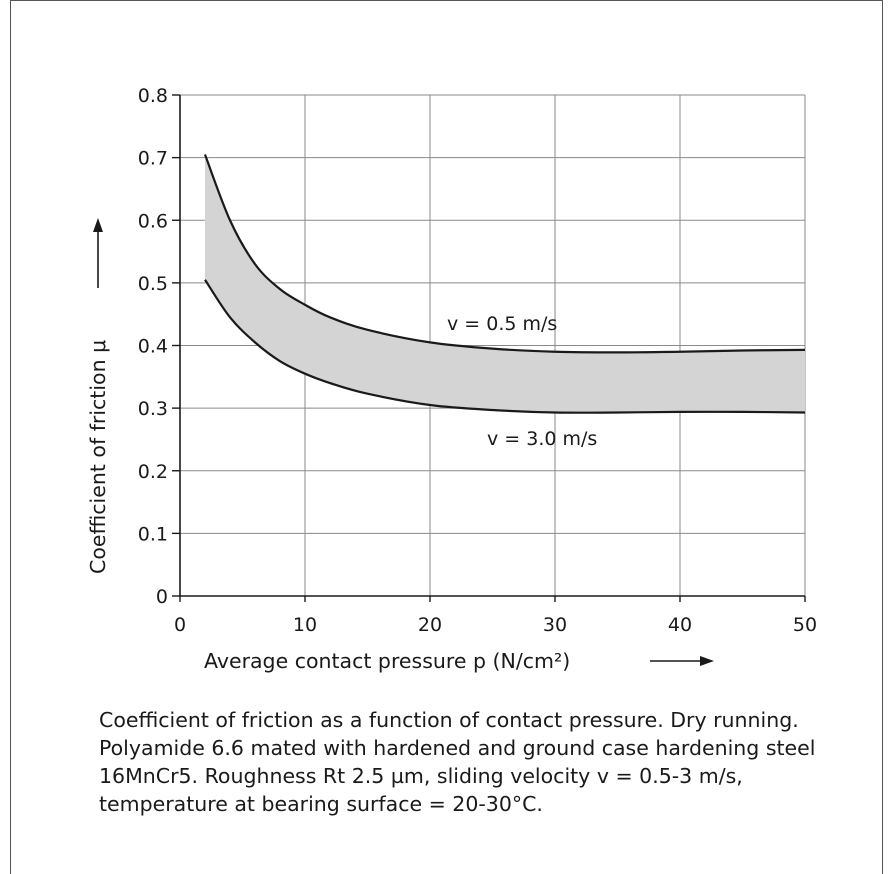  I want to click on y-axis-title: Coefficient of friction μ, so click(98, 396).